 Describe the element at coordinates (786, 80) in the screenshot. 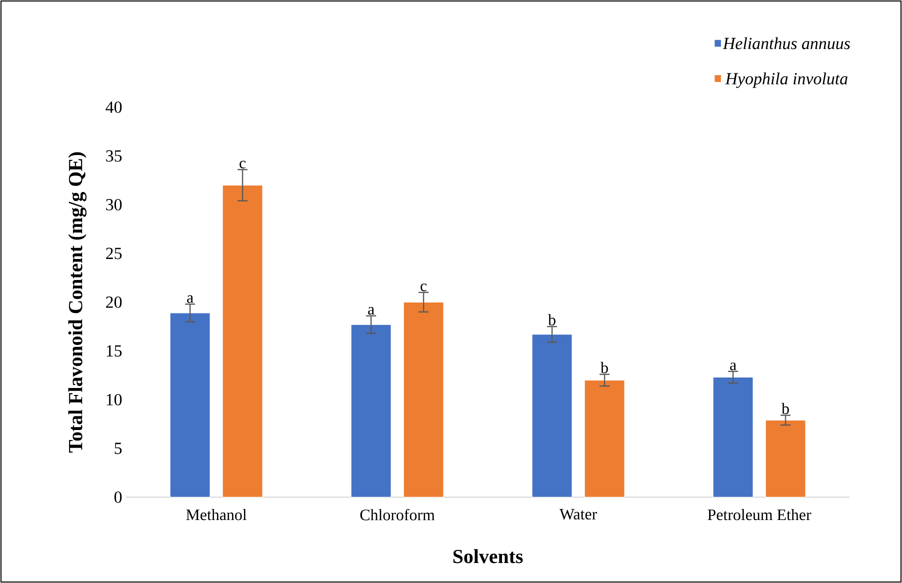

I see `legend-label: Hyophila involuta` at that location.